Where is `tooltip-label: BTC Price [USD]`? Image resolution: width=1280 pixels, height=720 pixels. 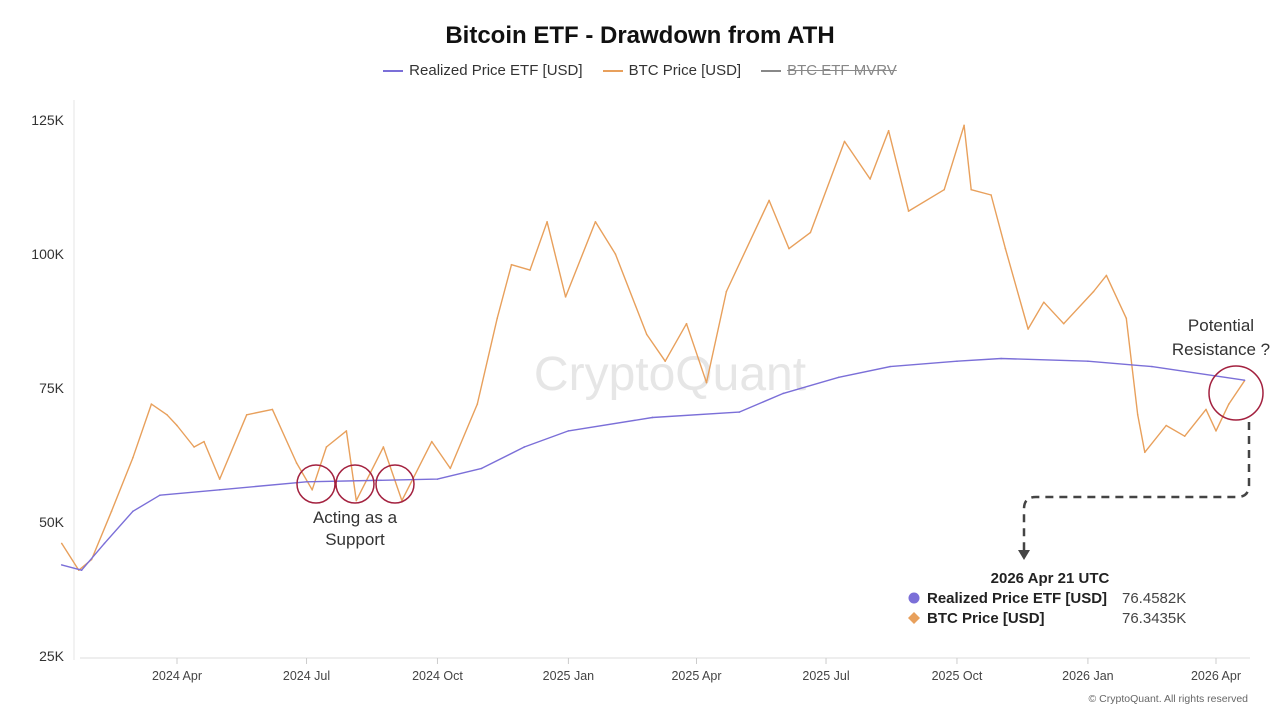 tooltip-label: BTC Price [USD] is located at coordinates (986, 618).